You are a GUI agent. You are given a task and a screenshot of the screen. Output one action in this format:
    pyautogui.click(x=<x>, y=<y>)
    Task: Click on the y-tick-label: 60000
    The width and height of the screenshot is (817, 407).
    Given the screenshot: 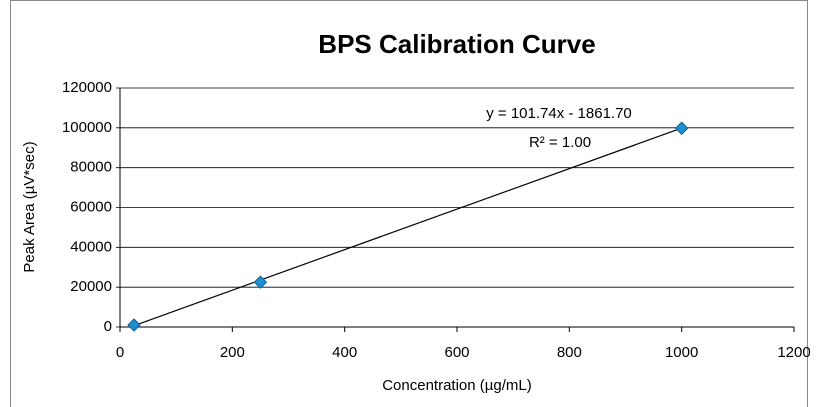 What is the action you would take?
    pyautogui.click(x=91, y=206)
    